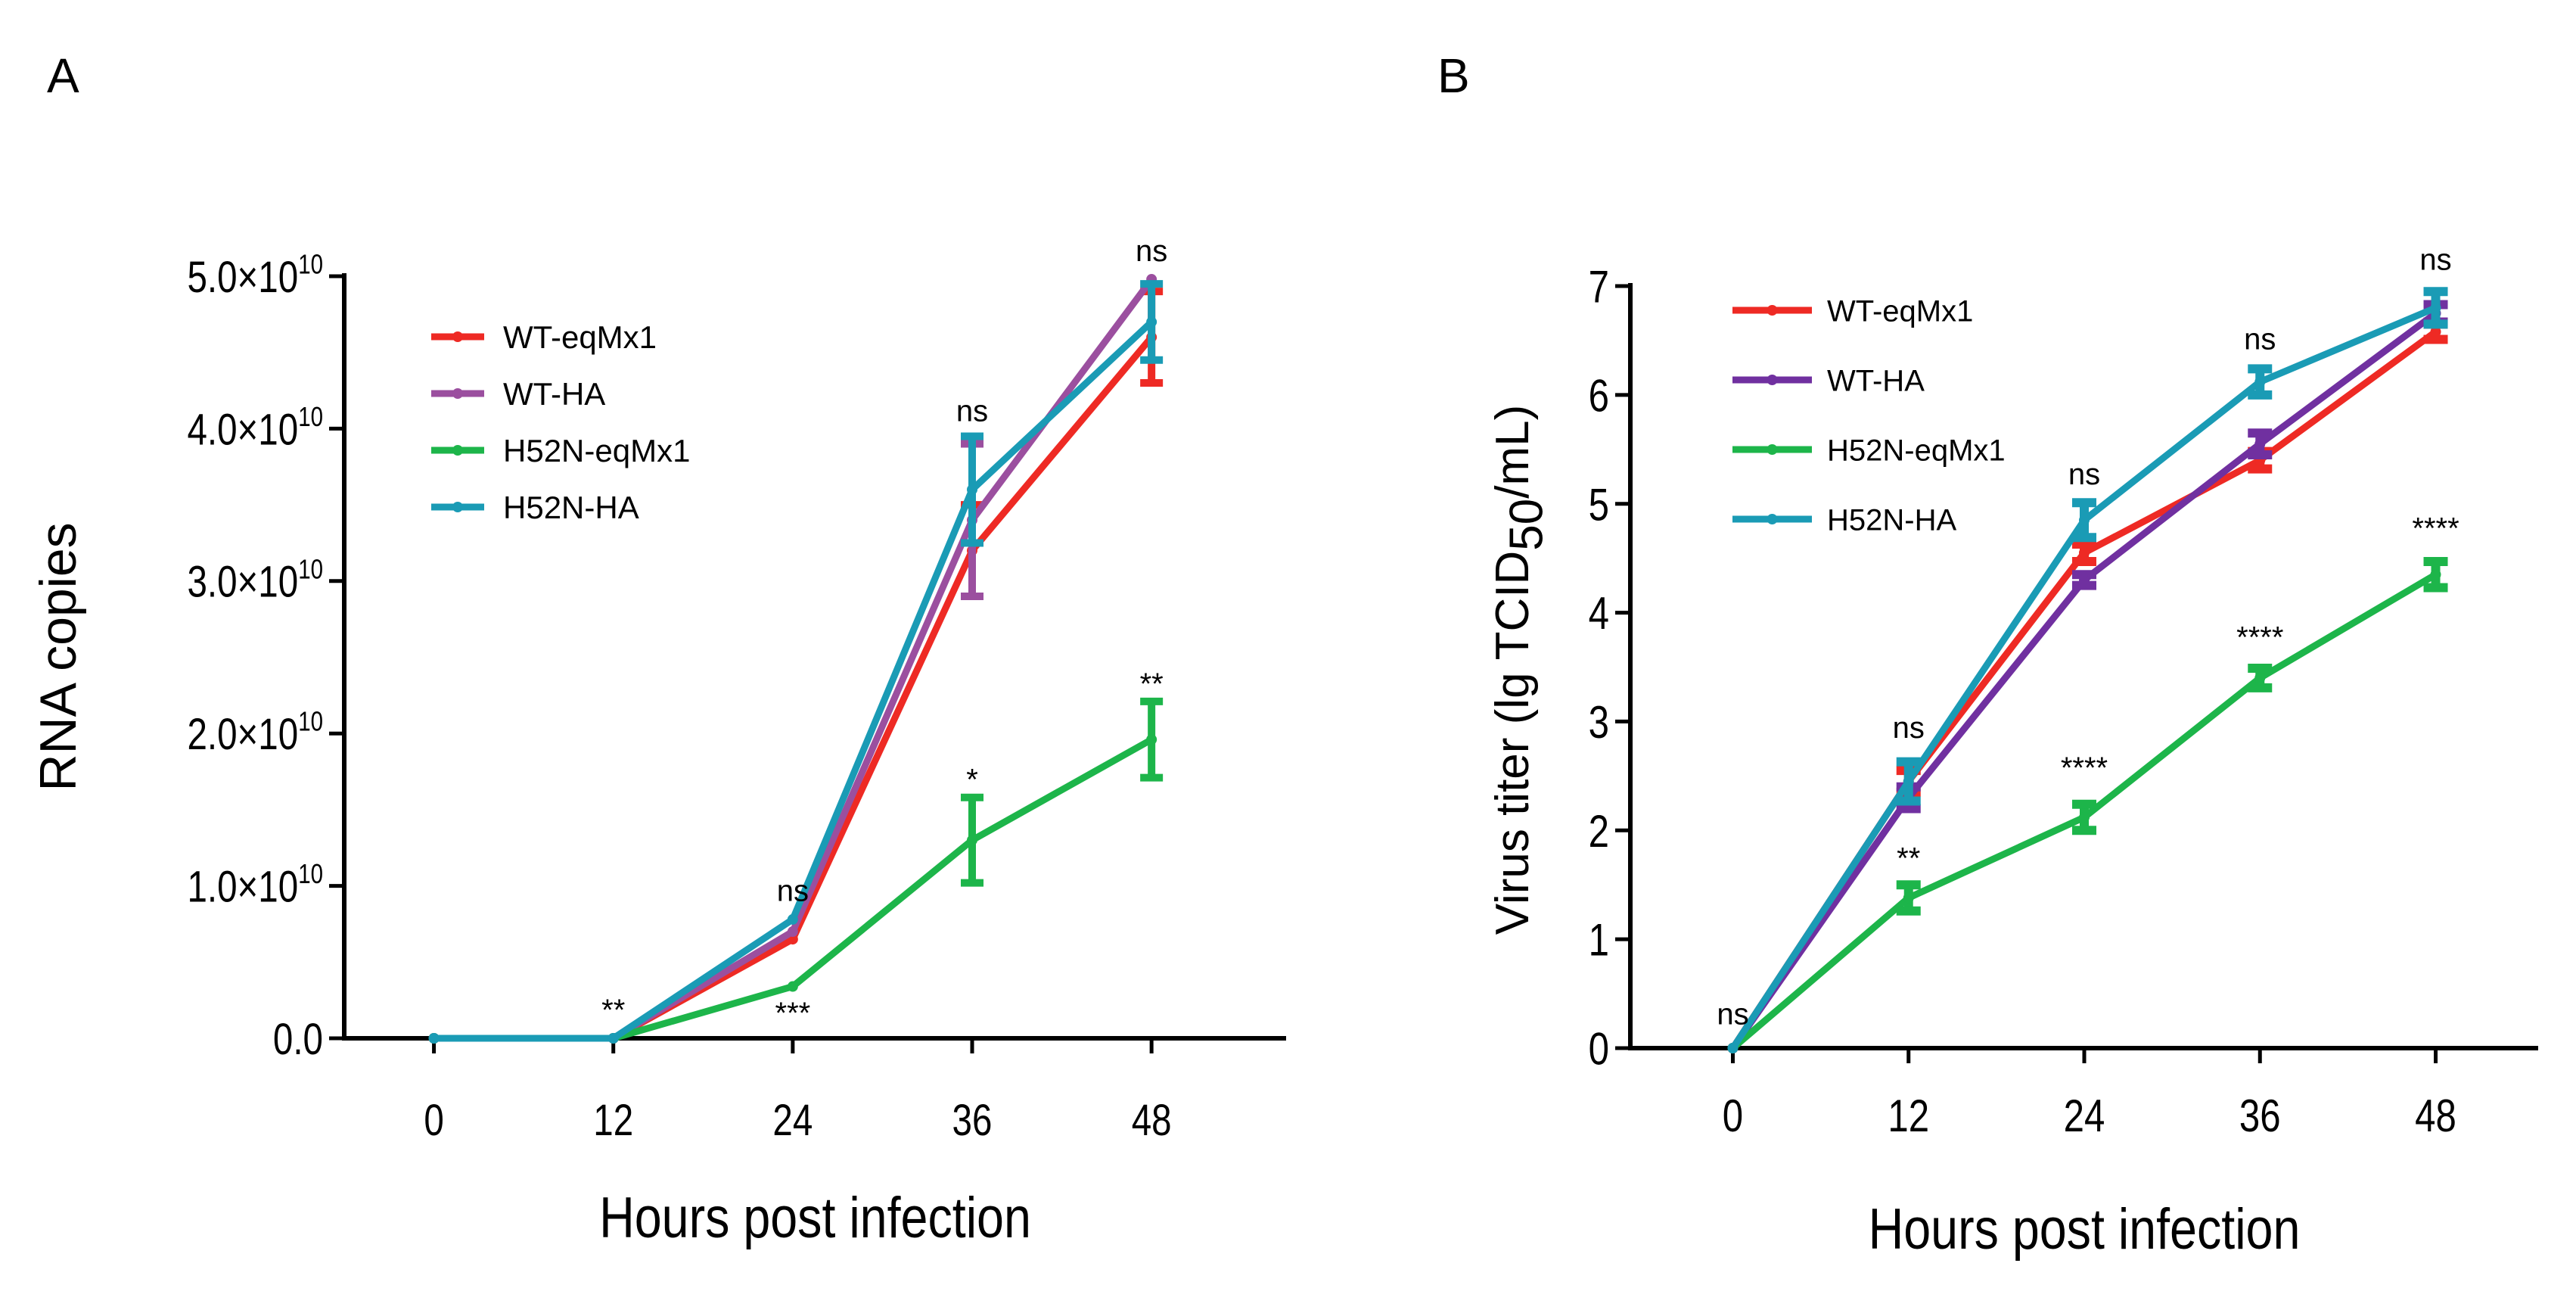 Image resolution: width=2576 pixels, height=1313 pixels. What do you see at coordinates (1876, 380) in the screenshot?
I see `legend-label: WT-HA` at bounding box center [1876, 380].